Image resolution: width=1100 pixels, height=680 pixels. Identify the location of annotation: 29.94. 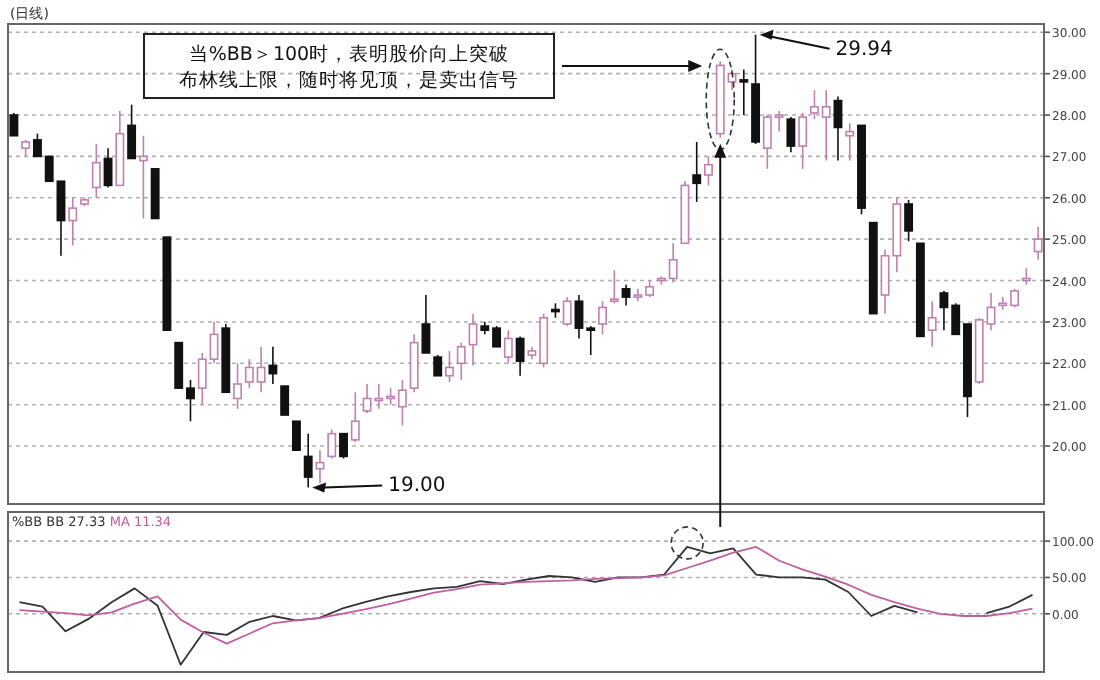
(864, 49).